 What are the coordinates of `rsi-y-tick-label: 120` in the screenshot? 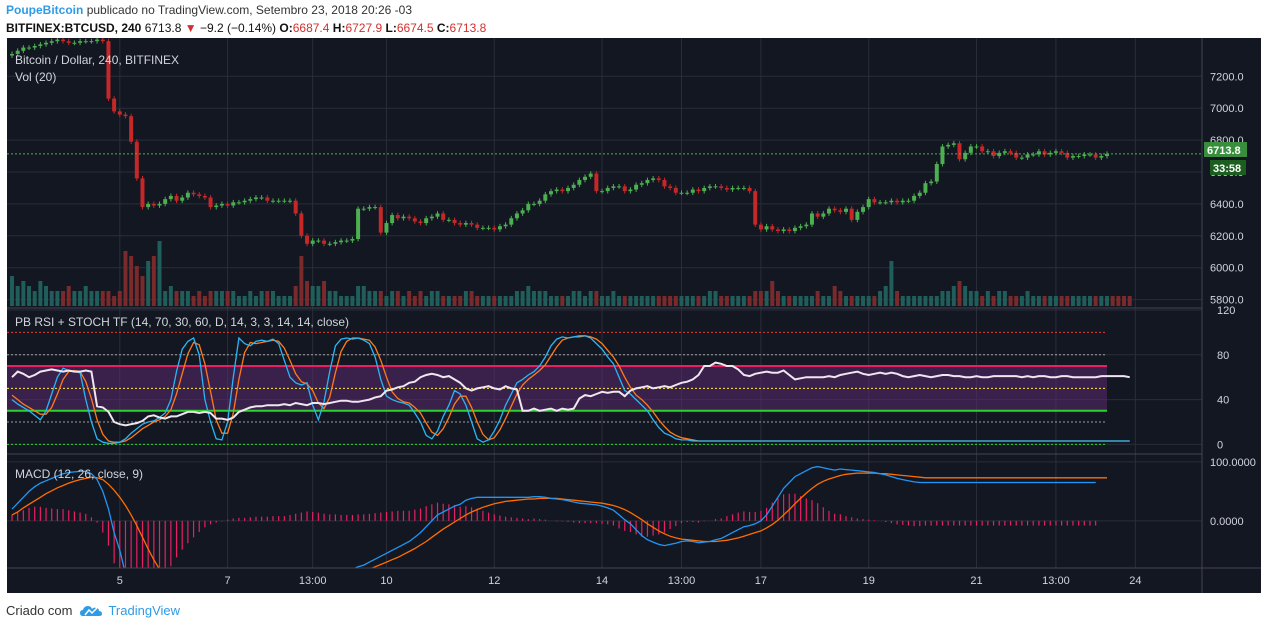 It's located at (1226, 311).